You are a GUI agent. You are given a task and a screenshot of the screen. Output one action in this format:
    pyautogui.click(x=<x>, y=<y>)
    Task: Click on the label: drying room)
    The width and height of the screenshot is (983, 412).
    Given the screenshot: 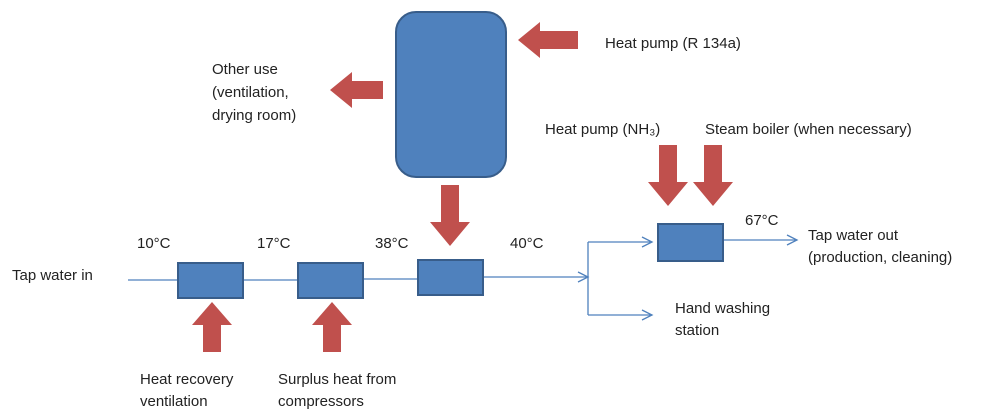 What is the action you would take?
    pyautogui.click(x=254, y=115)
    